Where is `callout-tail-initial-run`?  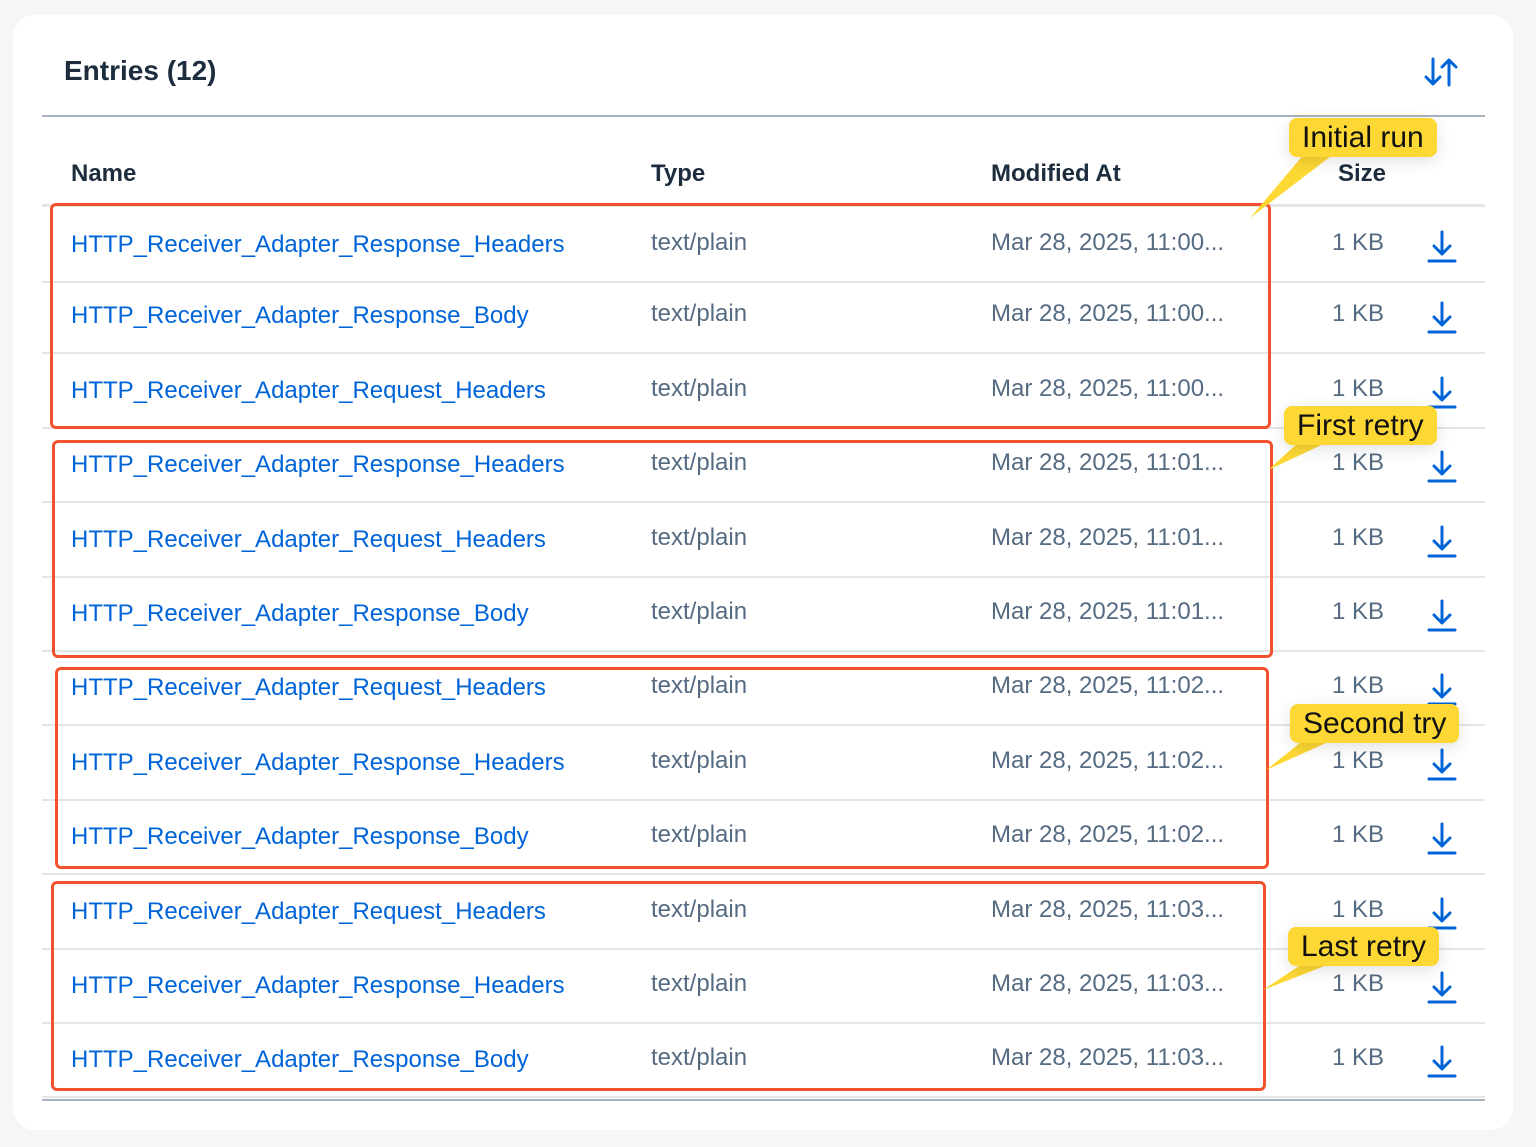
callout-tail-initial-run is located at coordinates (1292, 185).